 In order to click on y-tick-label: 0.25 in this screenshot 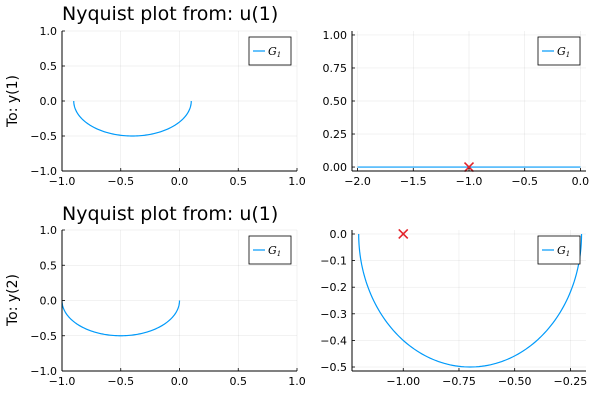, I will do `click(335, 134)`.